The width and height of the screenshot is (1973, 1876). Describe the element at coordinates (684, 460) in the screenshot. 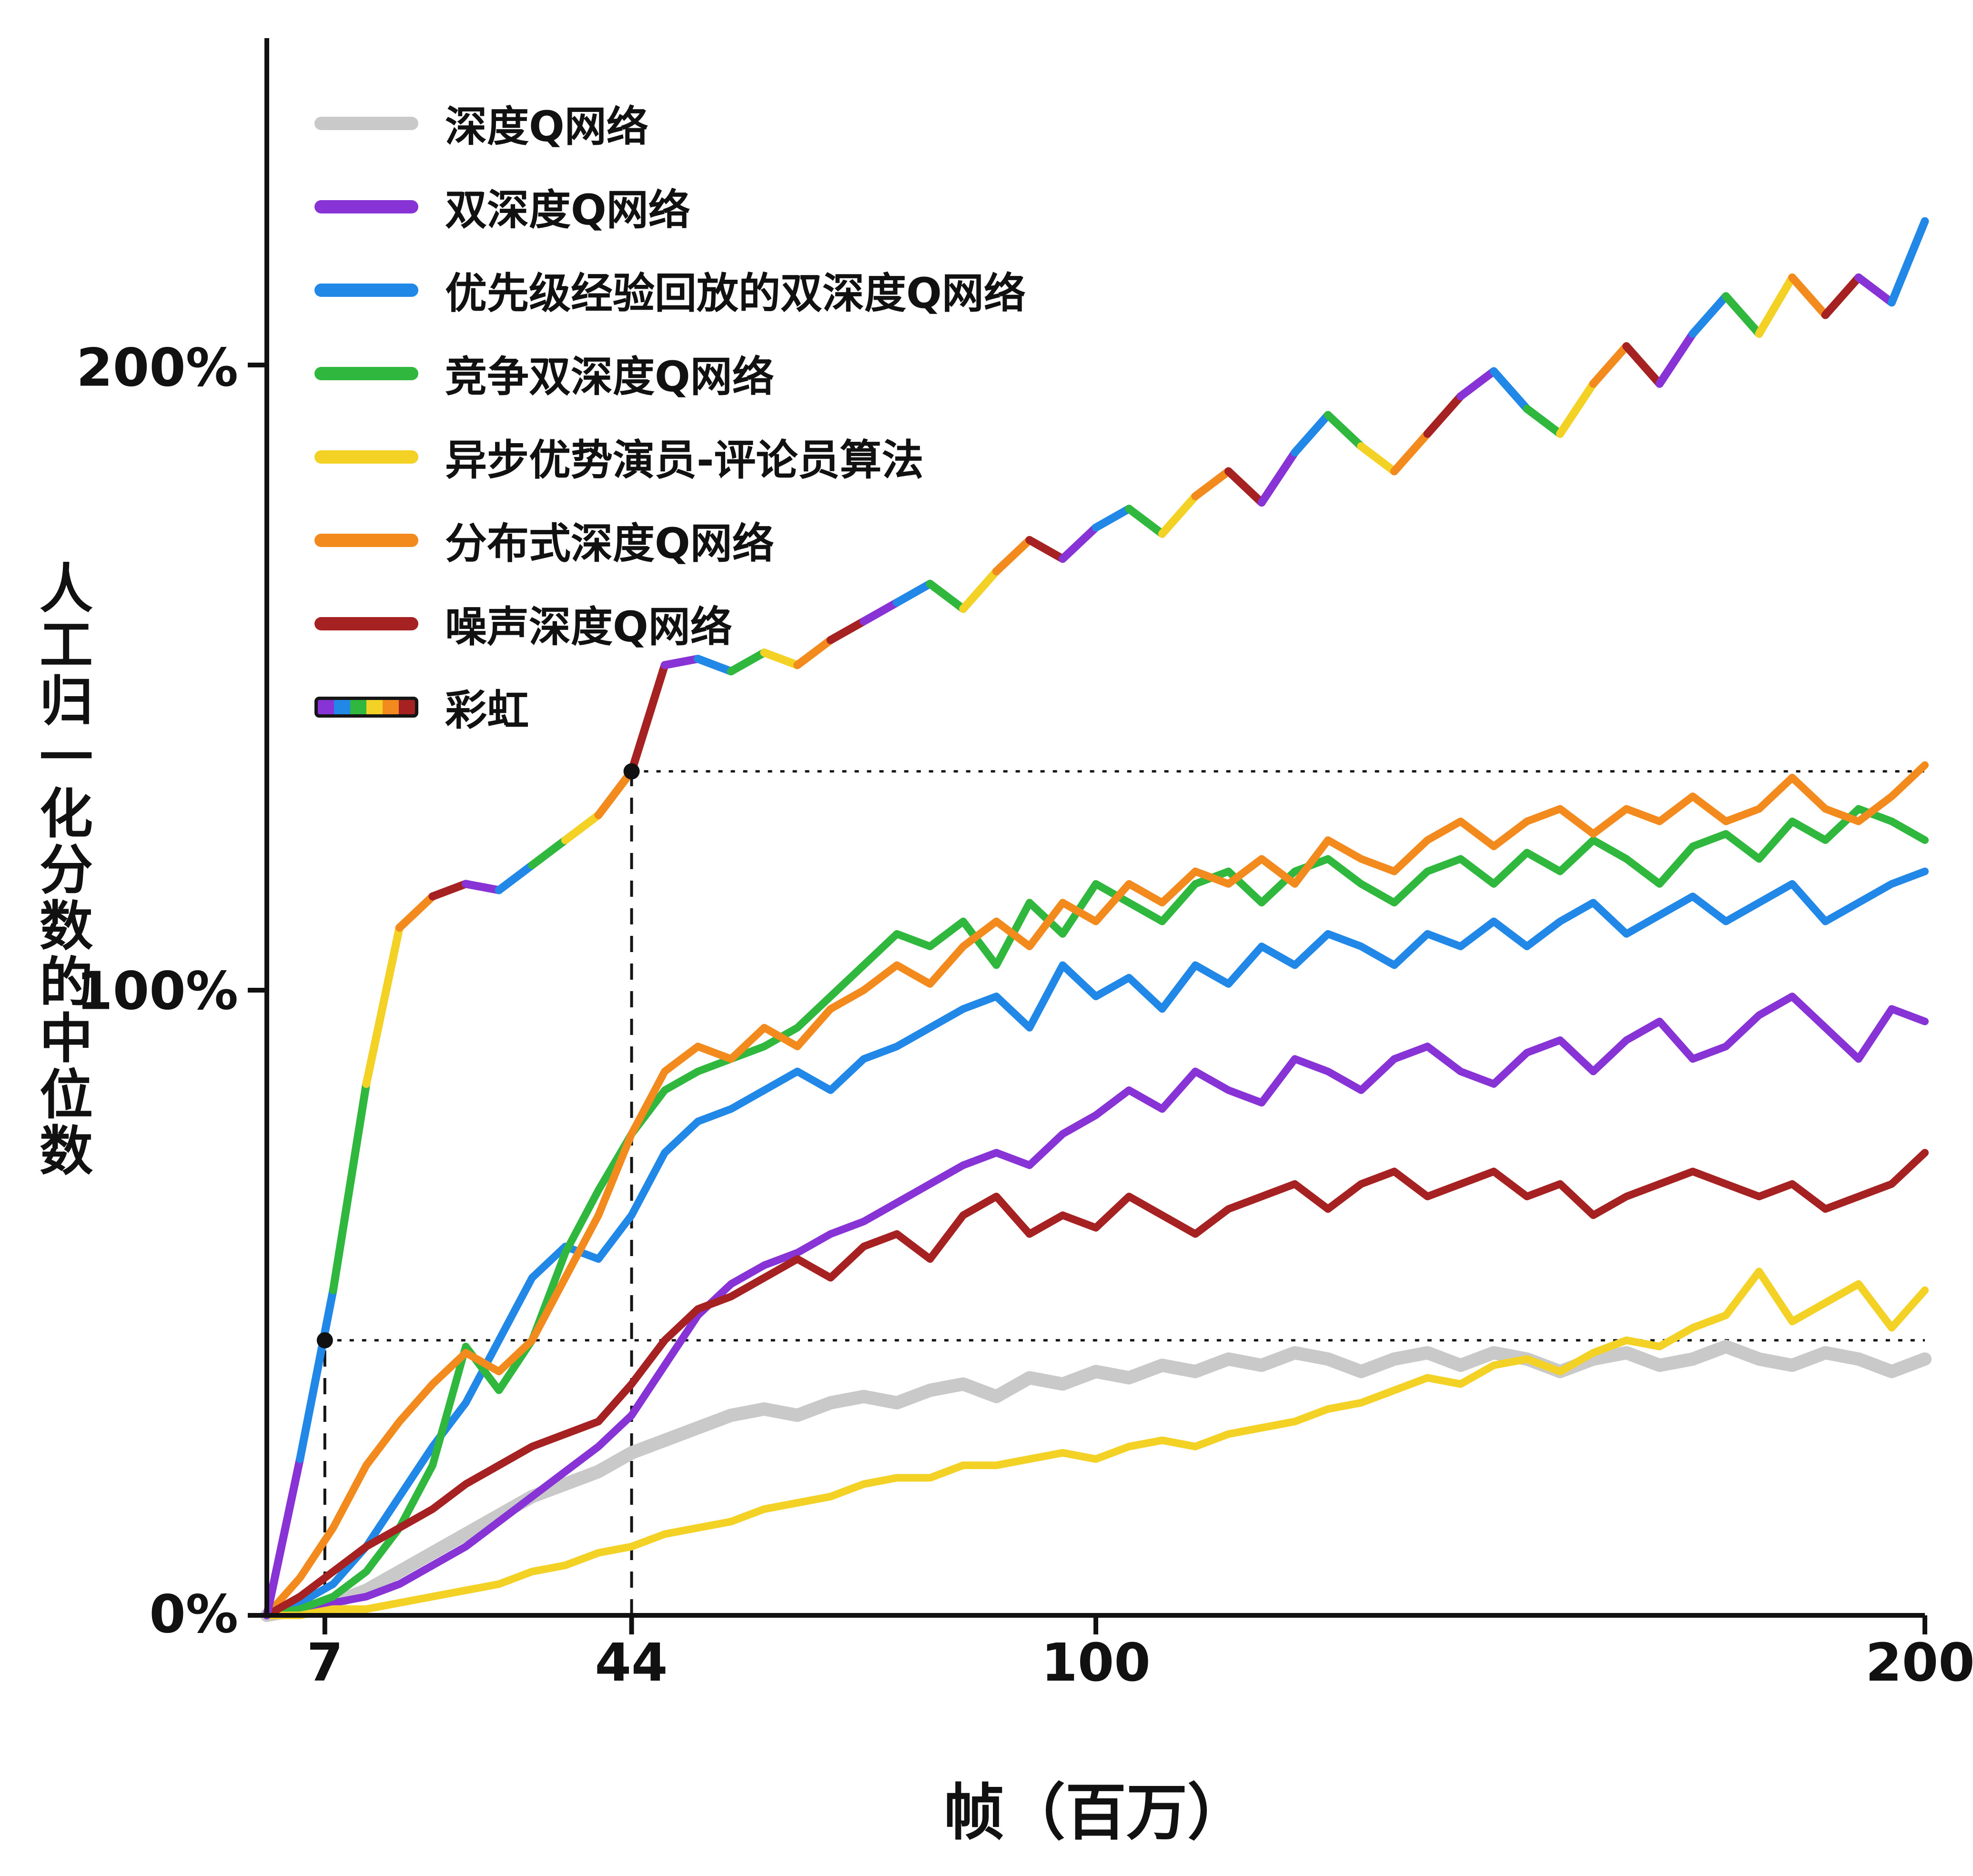

I see `legend-label-a3c: 异步优势演员-评论员算法` at that location.